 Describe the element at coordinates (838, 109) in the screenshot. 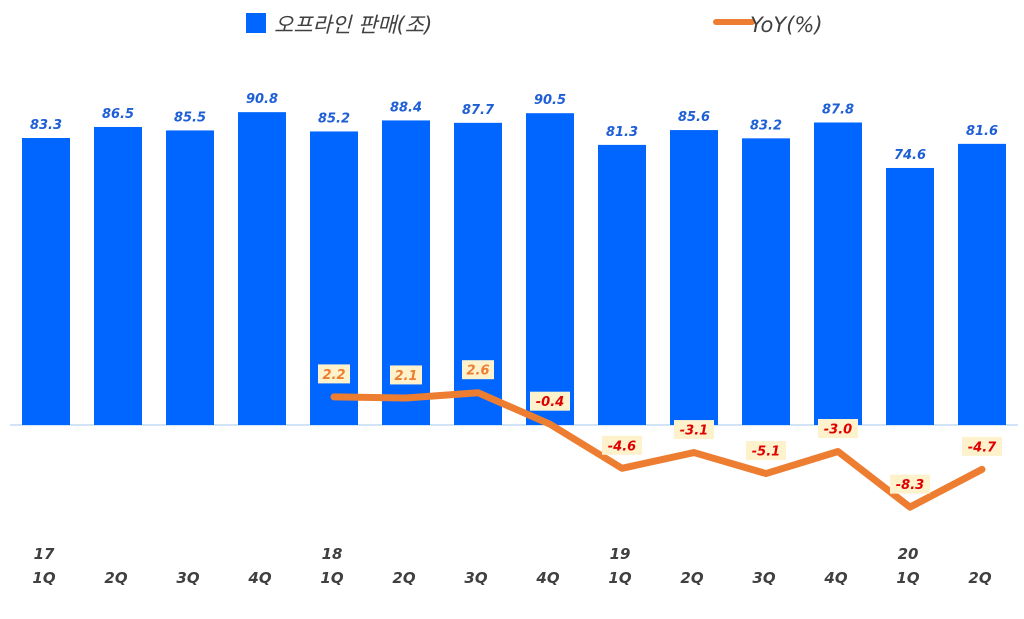

I see `bar-value-label: 87.8` at that location.